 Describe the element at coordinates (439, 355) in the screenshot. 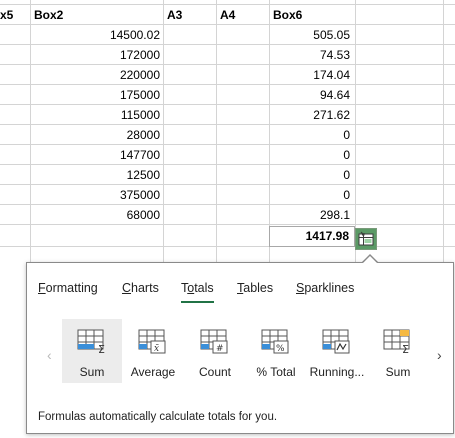

I see `scroll-right-arrow: ›` at that location.